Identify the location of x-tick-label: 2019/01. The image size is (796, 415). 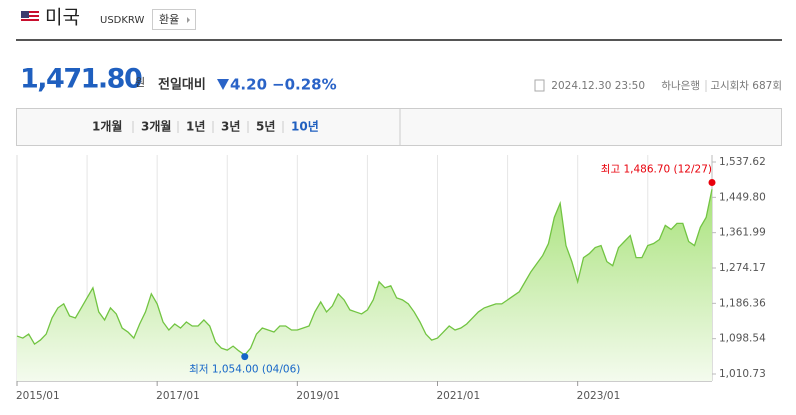
(318, 396).